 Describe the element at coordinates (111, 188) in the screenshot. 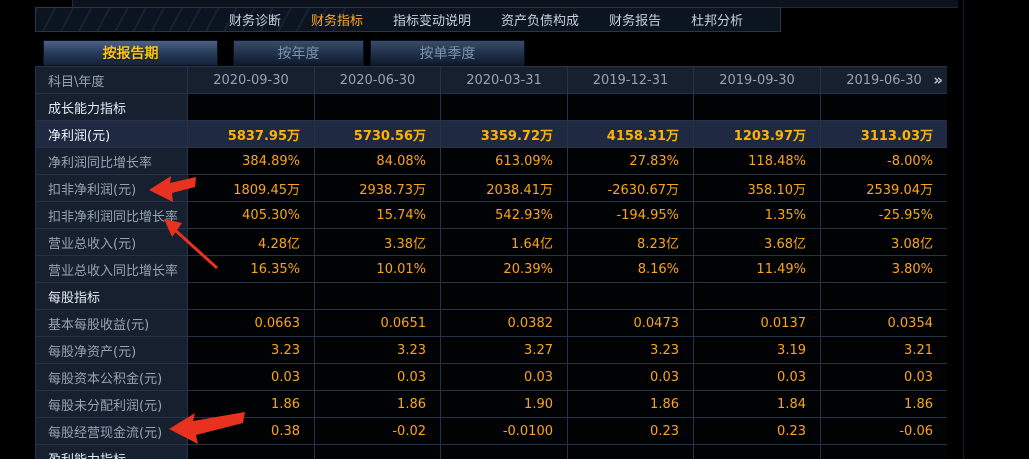

I see `row-label: 扣非净利润(元)` at that location.